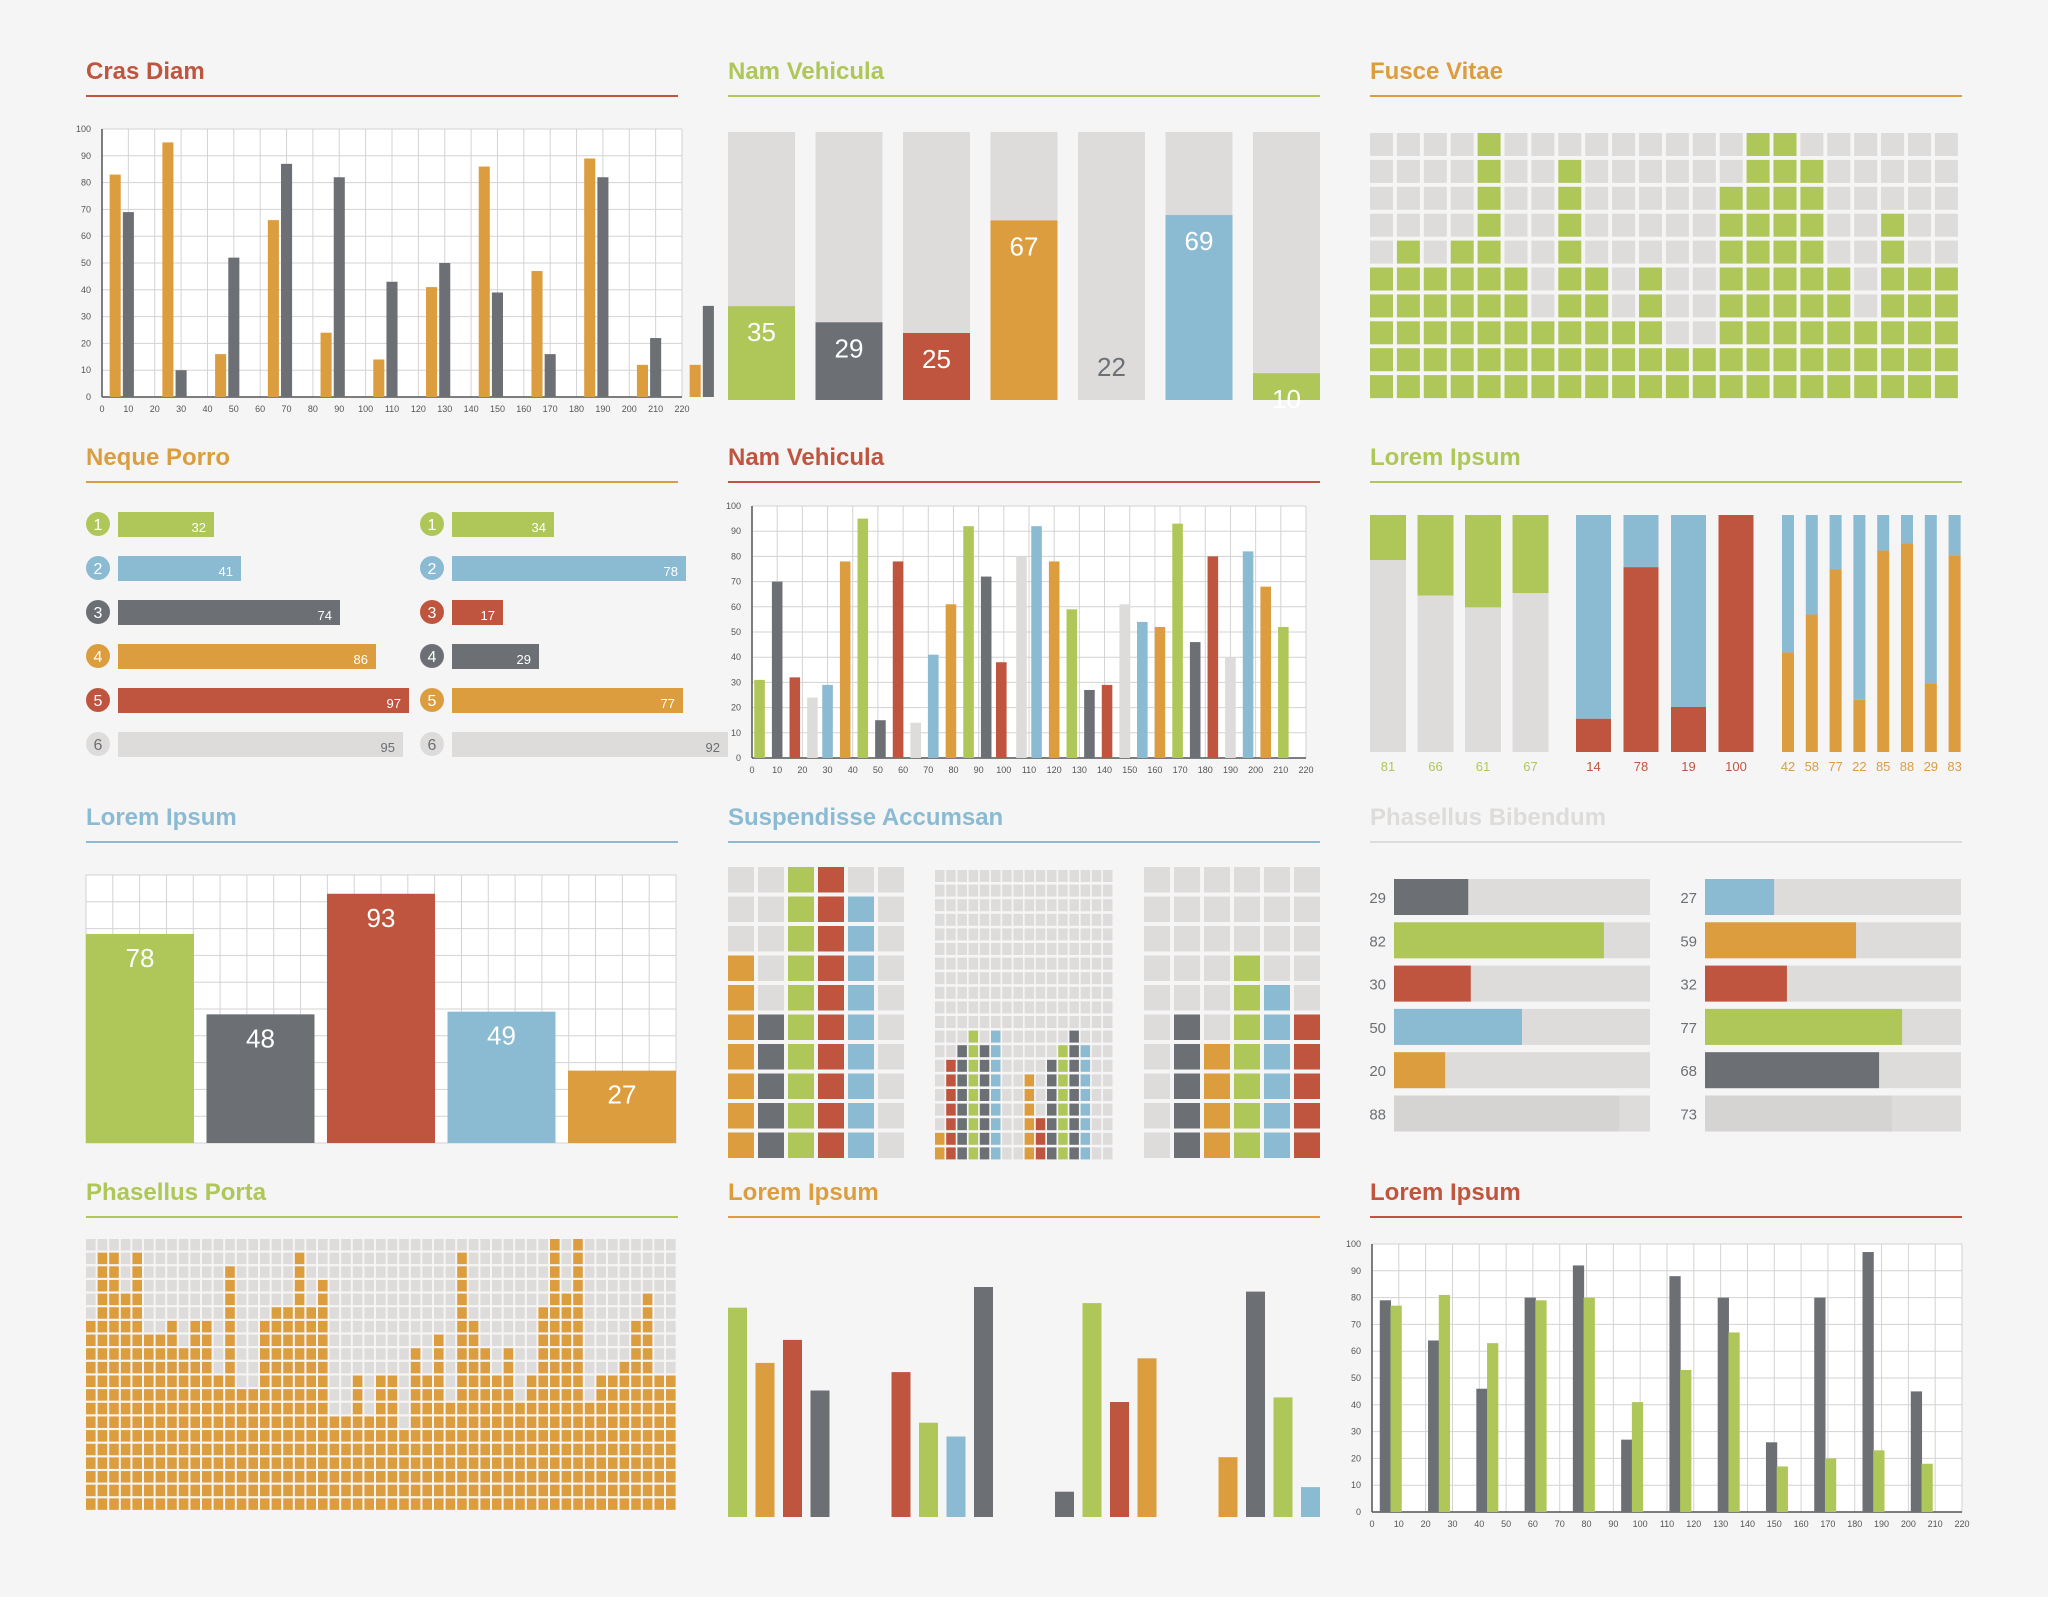  What do you see at coordinates (145, 71) in the screenshot?
I see `panel-title: Cras Diam` at bounding box center [145, 71].